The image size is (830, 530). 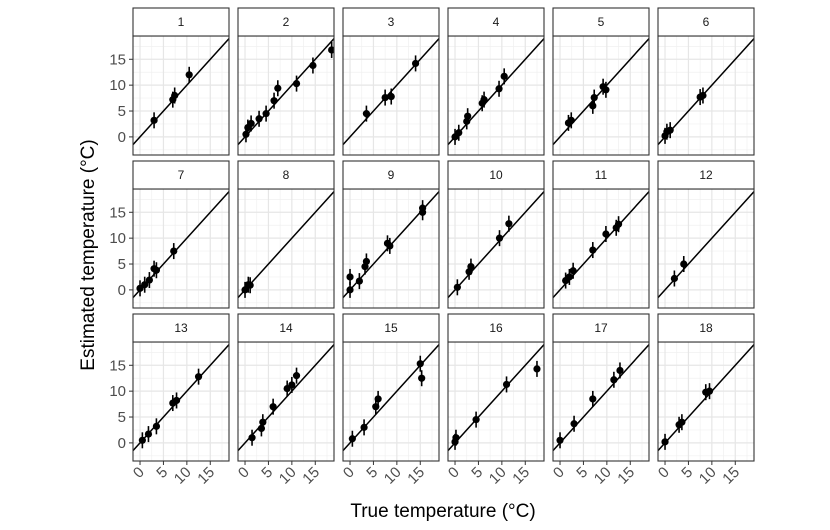 What do you see at coordinates (181, 81) in the screenshot?
I see `facet-panel-1: 1` at bounding box center [181, 81].